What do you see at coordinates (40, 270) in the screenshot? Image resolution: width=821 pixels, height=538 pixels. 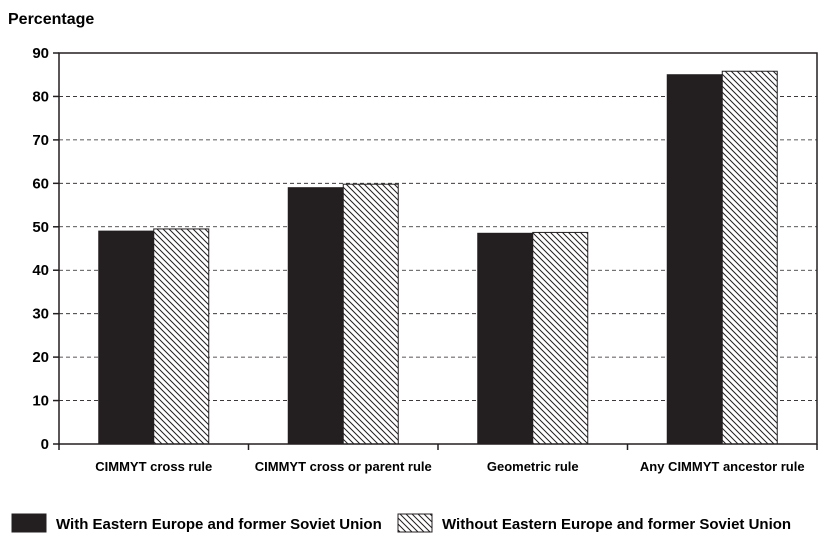 I see `y-tick-label: 40` at bounding box center [40, 270].